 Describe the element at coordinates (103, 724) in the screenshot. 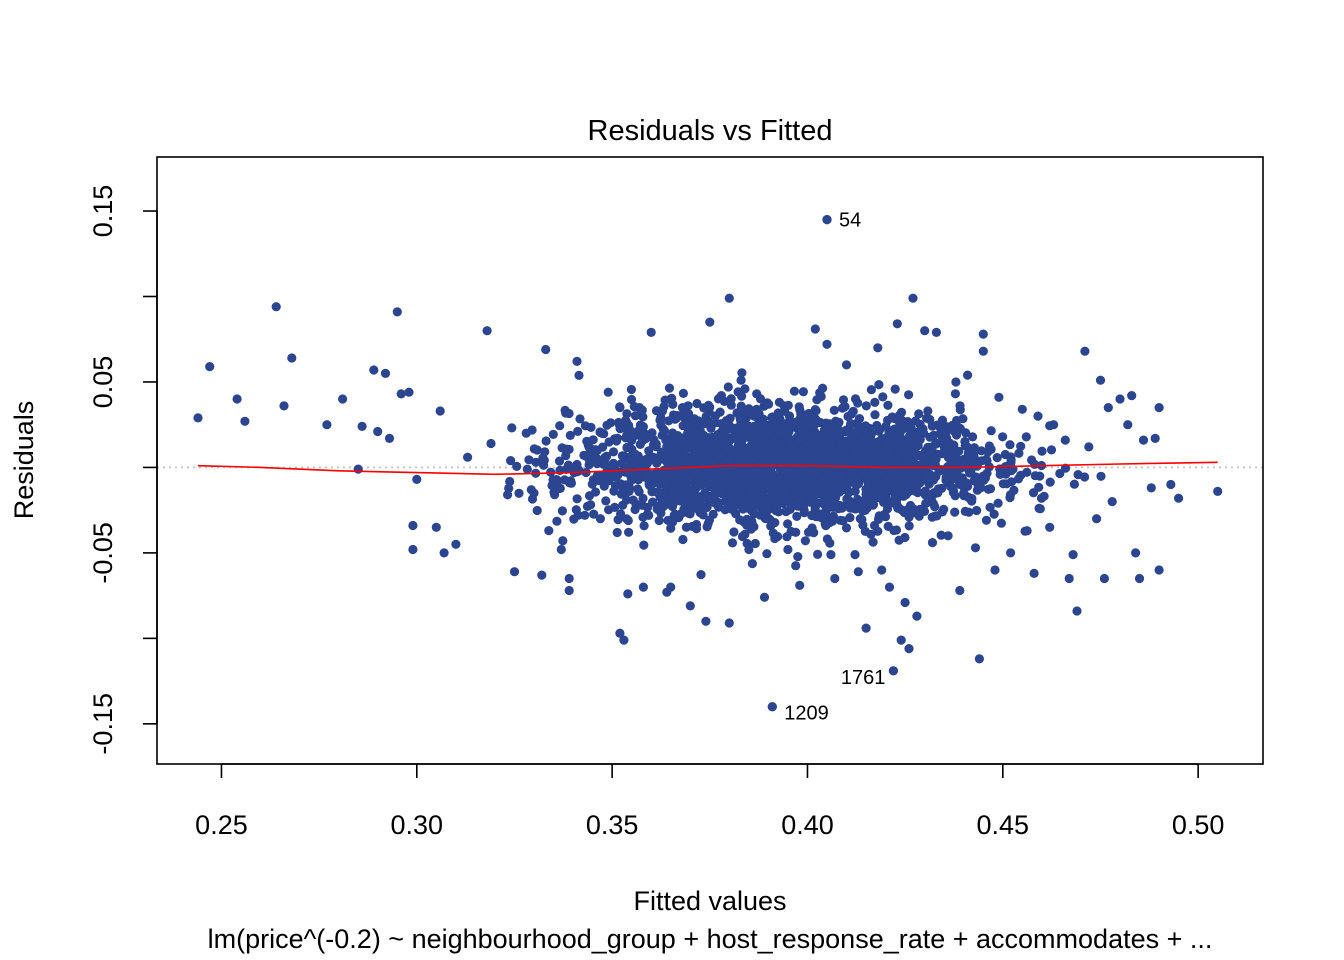

I see `y-tick-label: -0.15` at that location.